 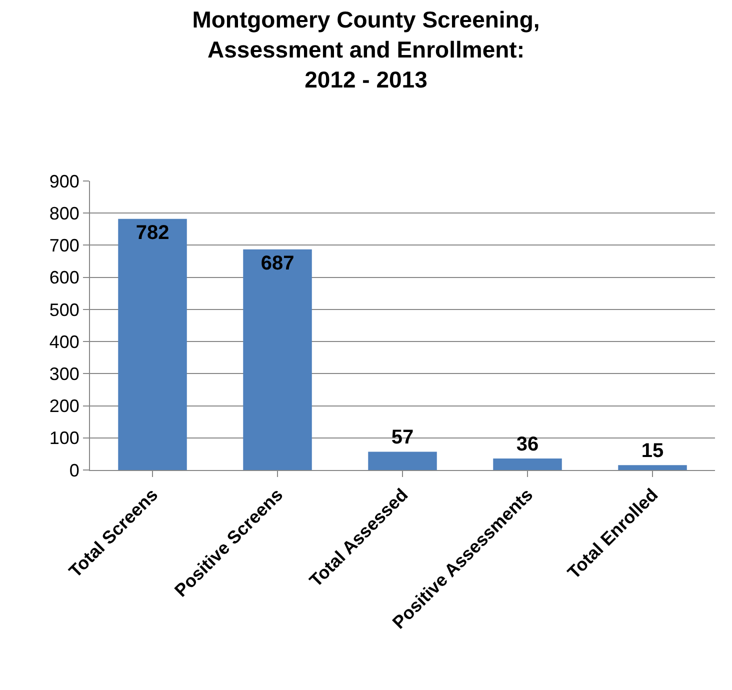 I want to click on y-tick-label: 900, so click(x=64, y=181).